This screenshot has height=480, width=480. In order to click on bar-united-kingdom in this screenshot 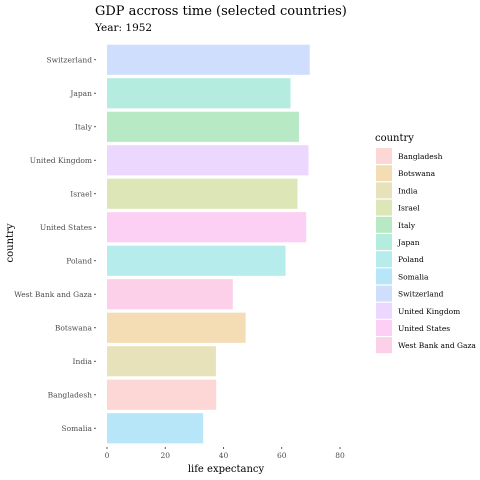, I will do `click(208, 160)`.